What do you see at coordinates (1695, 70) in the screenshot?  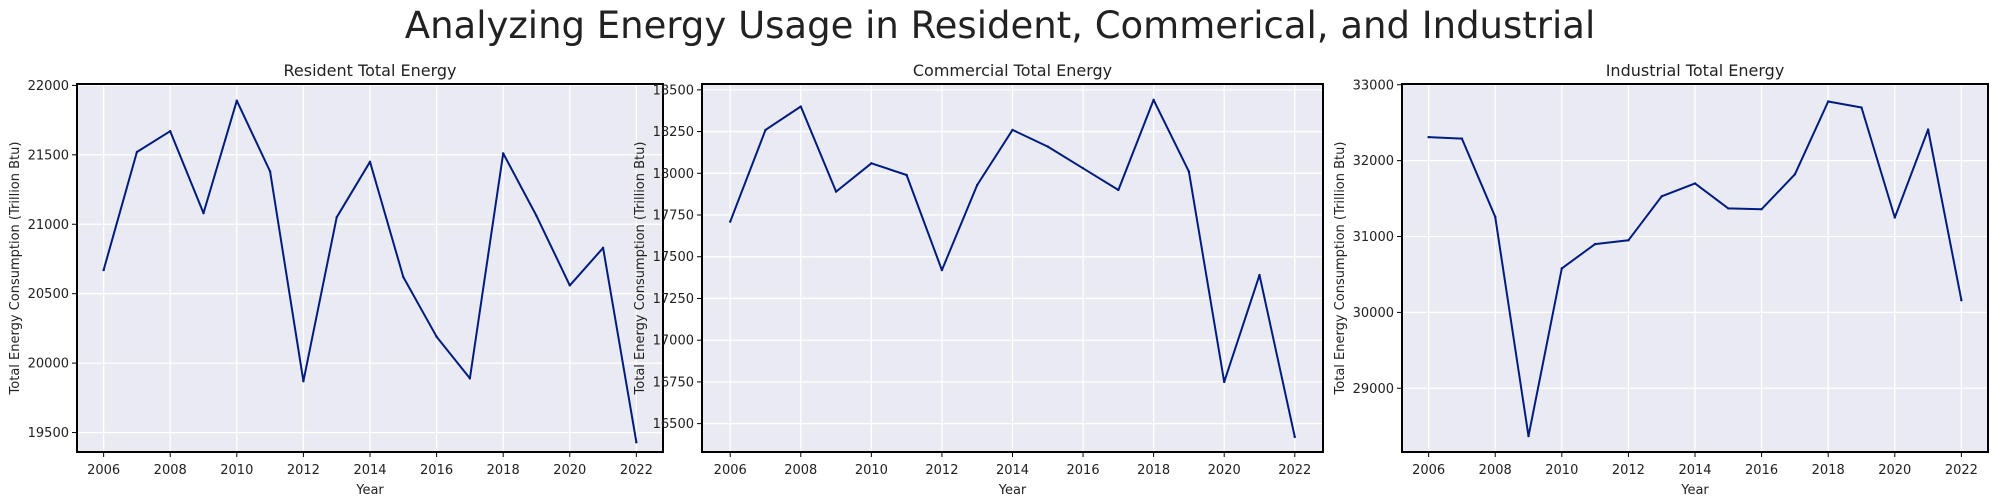 I see `industrial-chart-title: Industrial Total Energy` at bounding box center [1695, 70].